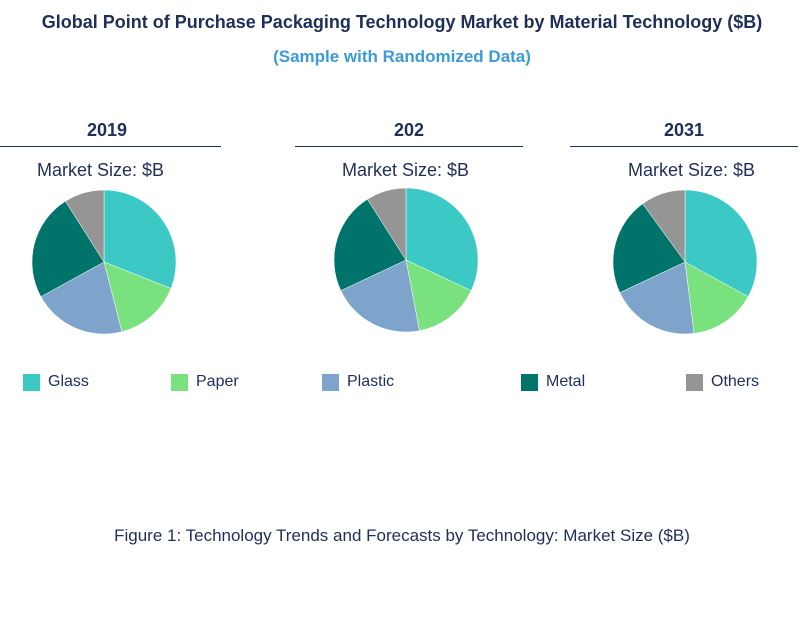 This screenshot has height=641, width=804. I want to click on legend-item-metal: Metal, so click(553, 382).